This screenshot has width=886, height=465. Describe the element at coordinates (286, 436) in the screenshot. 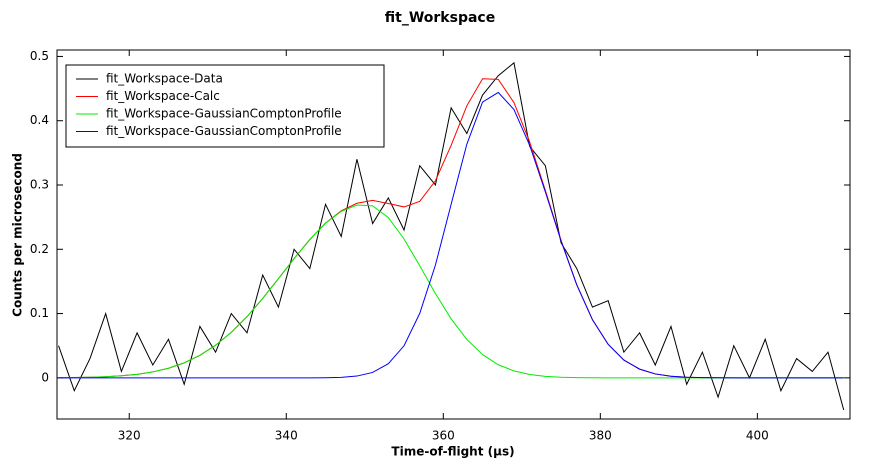

I see `x-tick-label: 340` at that location.